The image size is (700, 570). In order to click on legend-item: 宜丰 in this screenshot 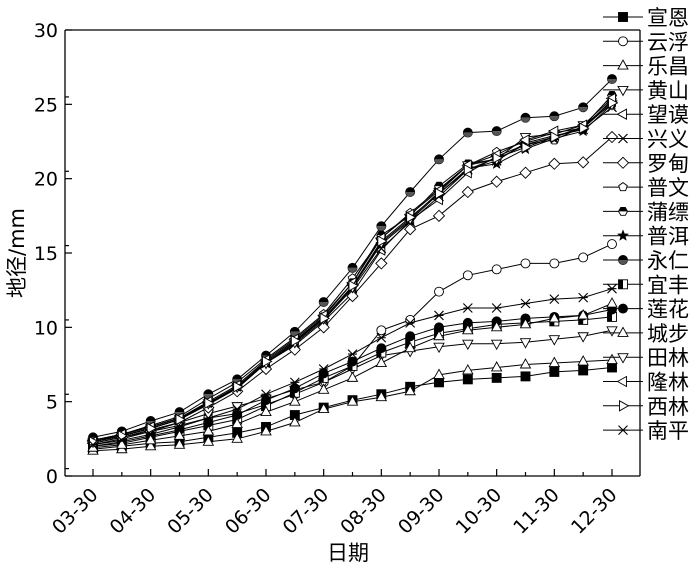, I will do `click(646, 285)`.